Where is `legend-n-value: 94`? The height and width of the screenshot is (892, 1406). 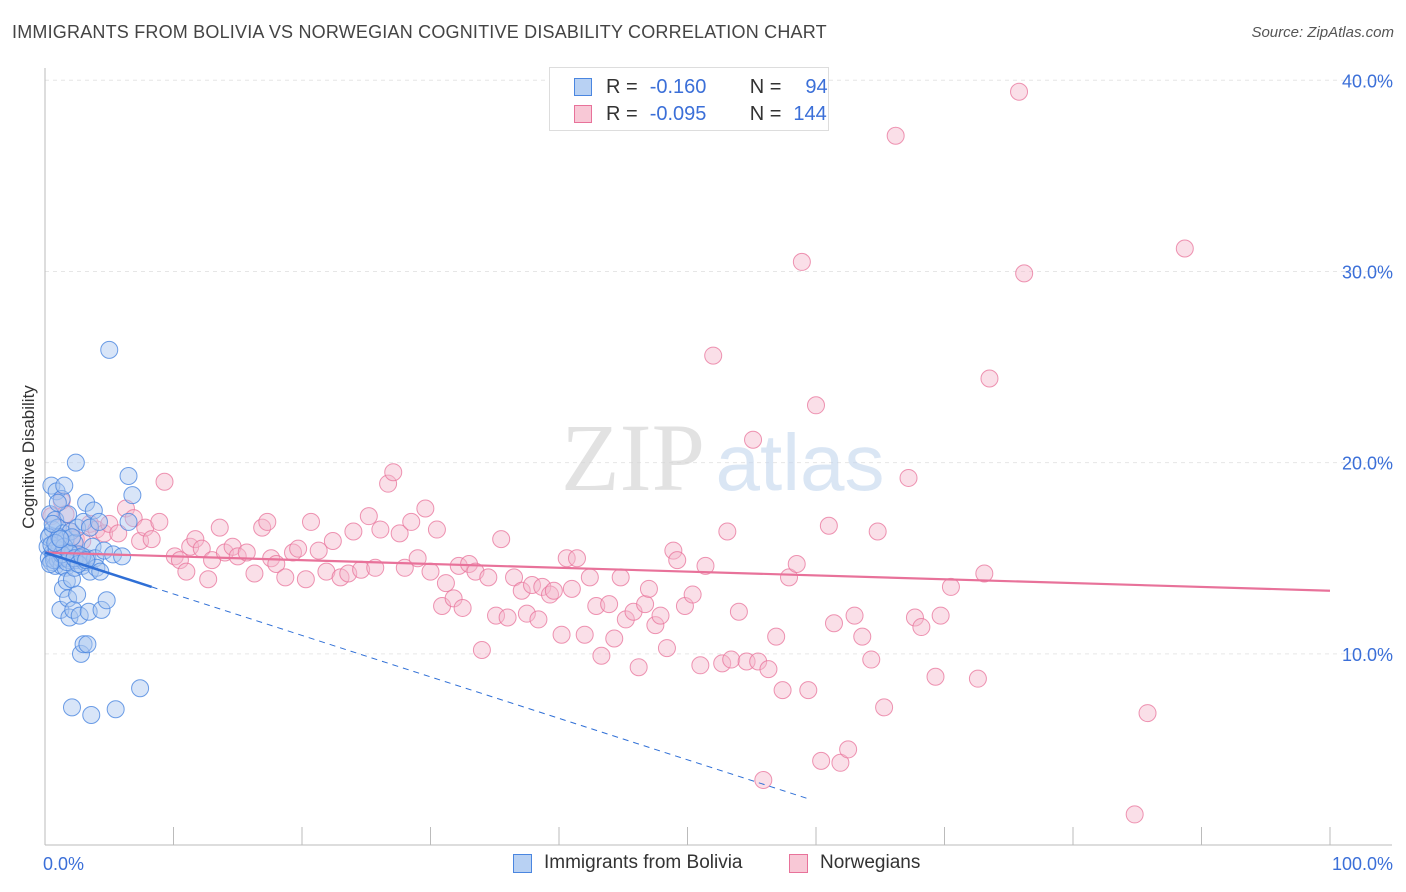 legend-n-value: 94 is located at coordinates (816, 86).